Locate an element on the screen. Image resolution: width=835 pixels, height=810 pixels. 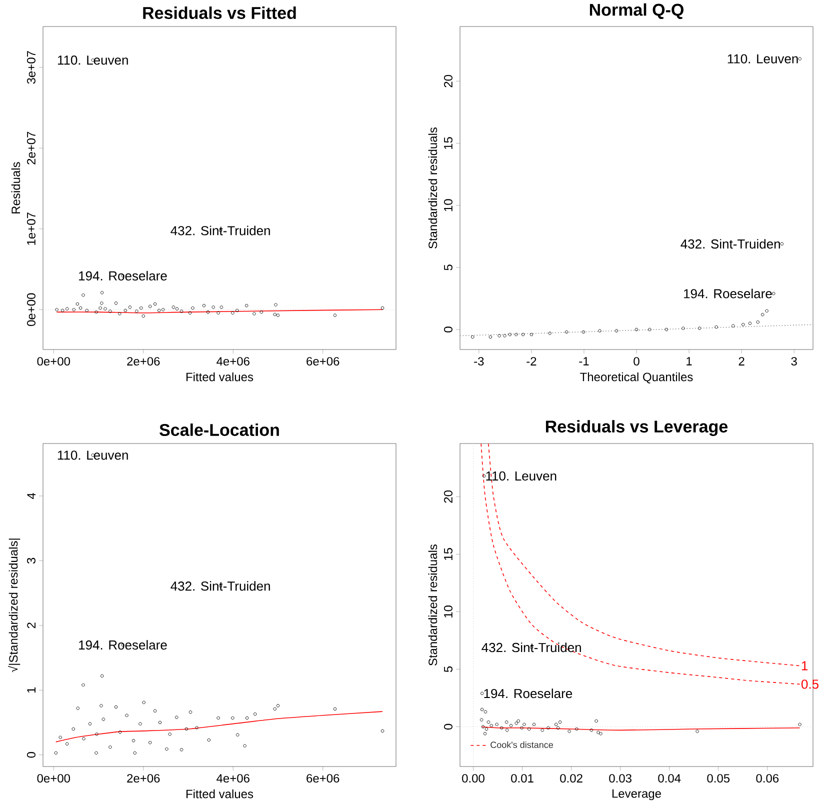
x-tick-label: 0 is located at coordinates (637, 361).